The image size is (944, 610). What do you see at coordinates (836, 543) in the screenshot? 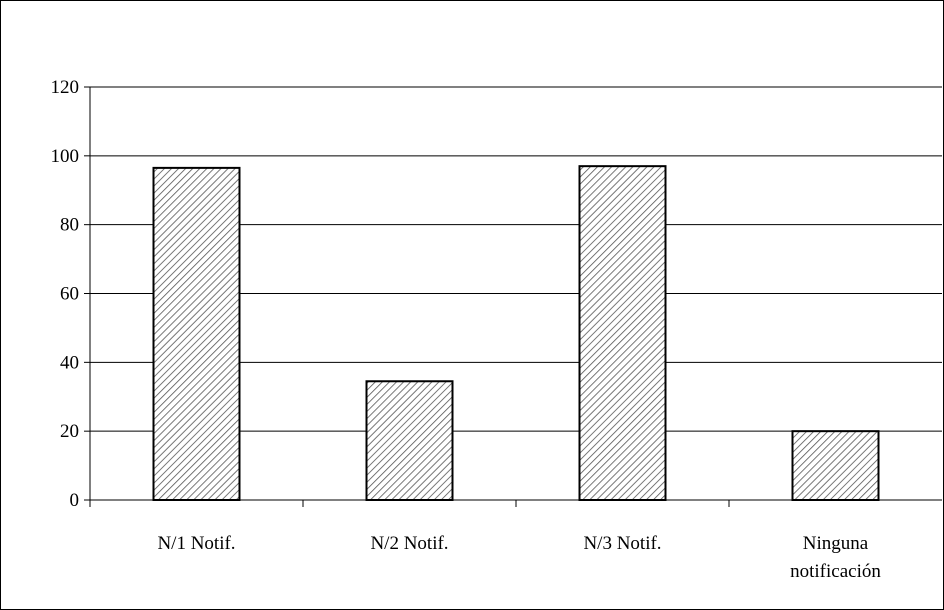
I see `x-category-label: Ninguna` at bounding box center [836, 543].